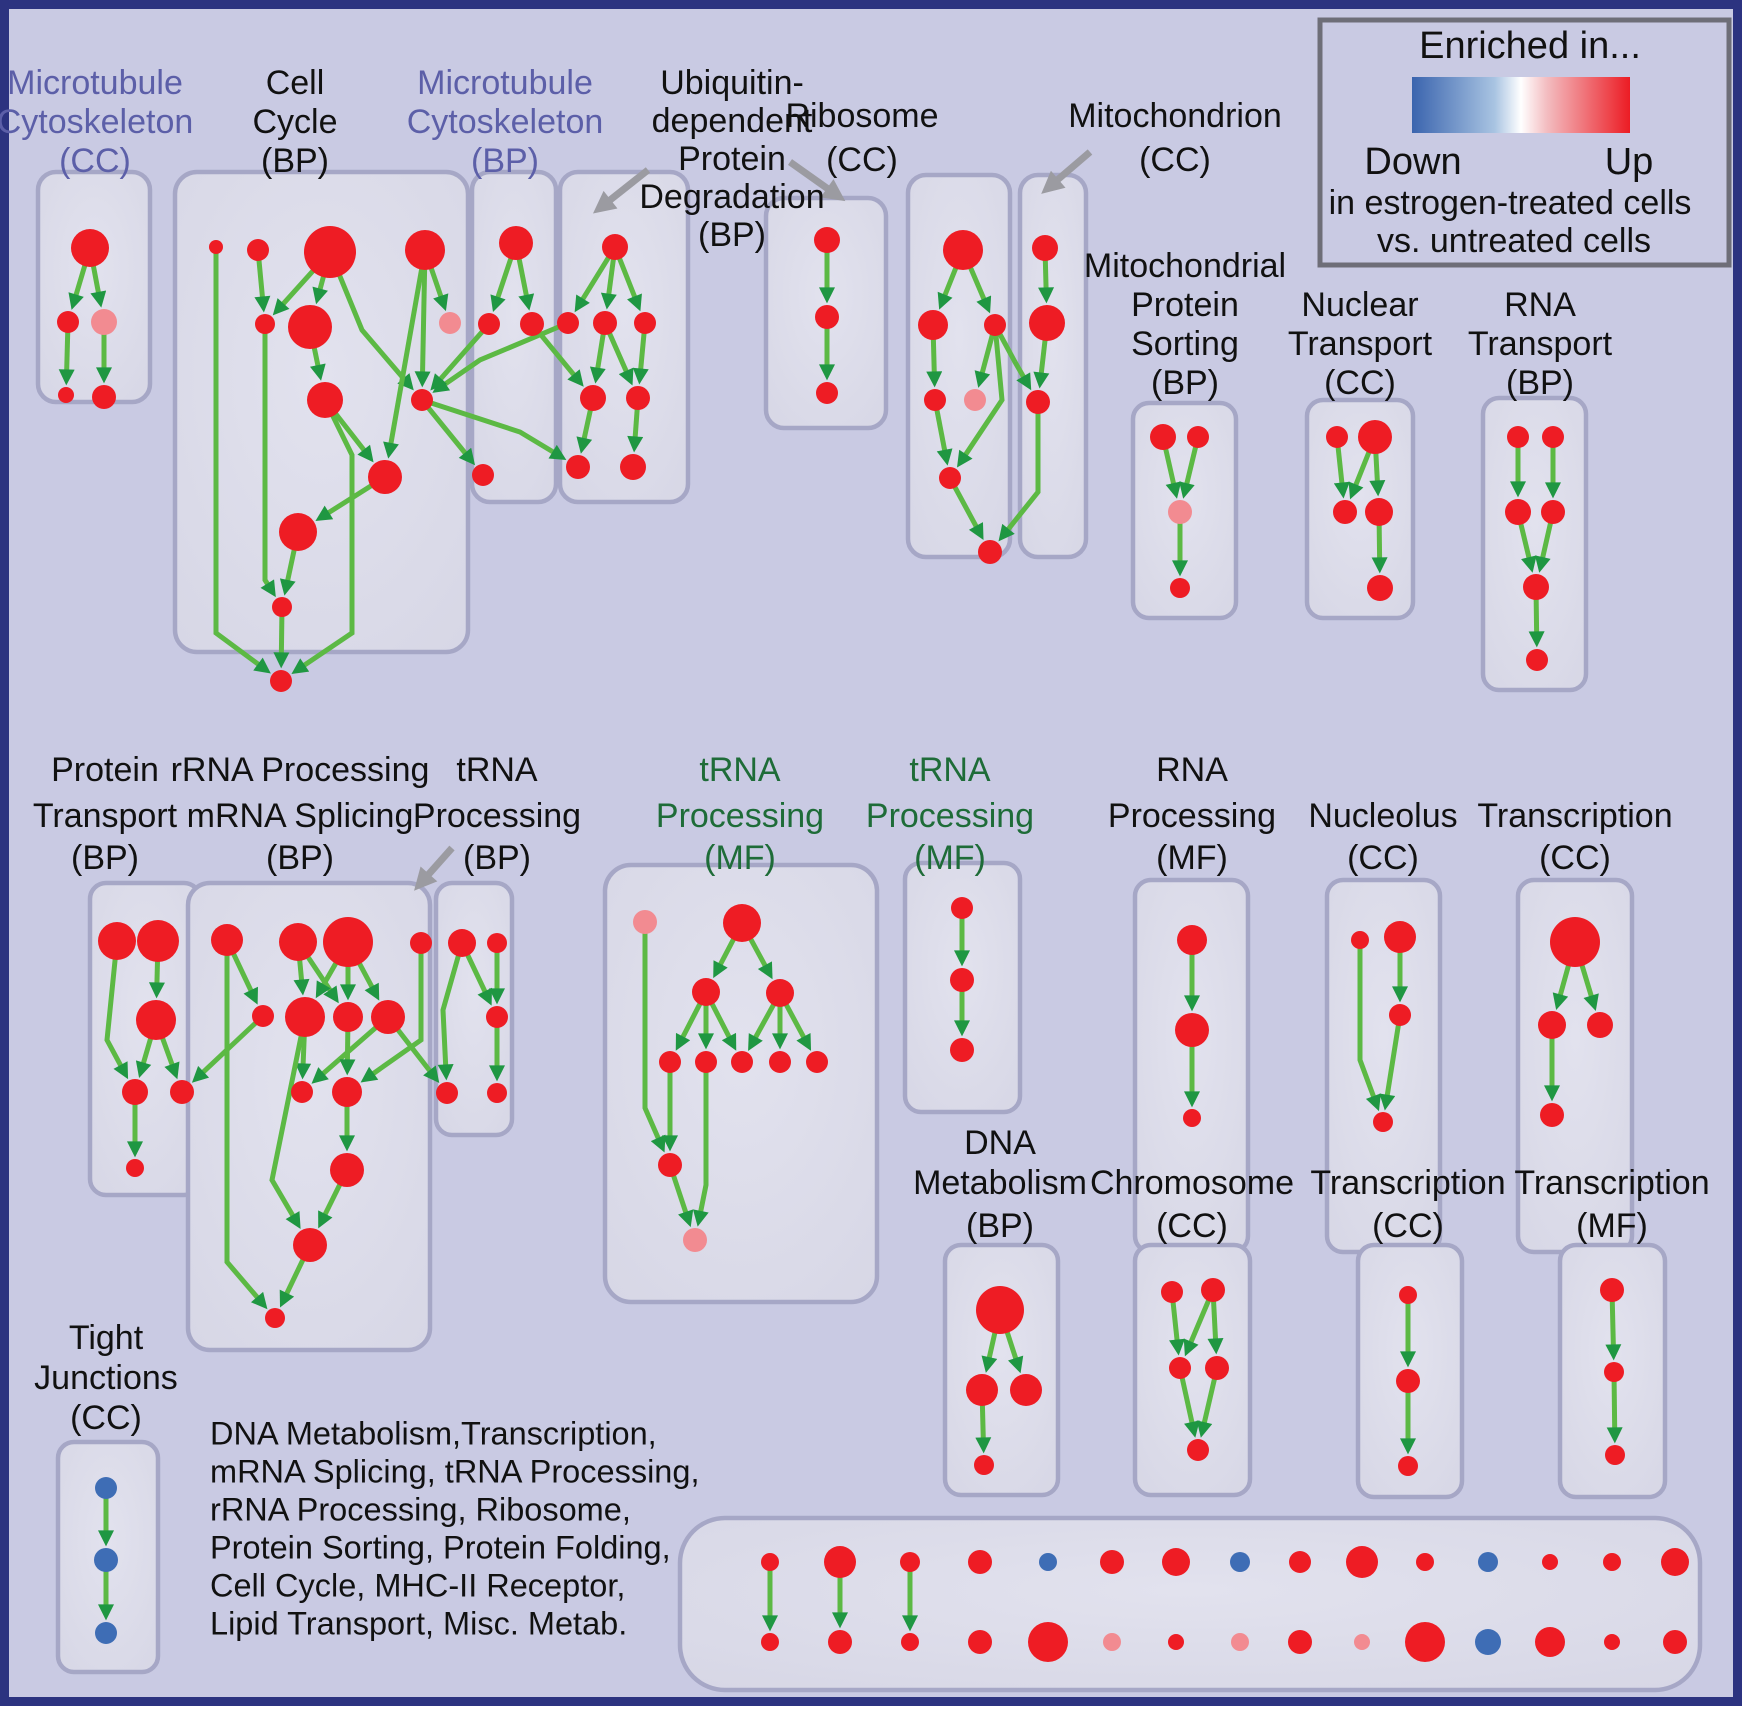 This screenshot has width=1750, height=1720. I want to click on go-term-node-up-ub2.c, so click(827, 393).